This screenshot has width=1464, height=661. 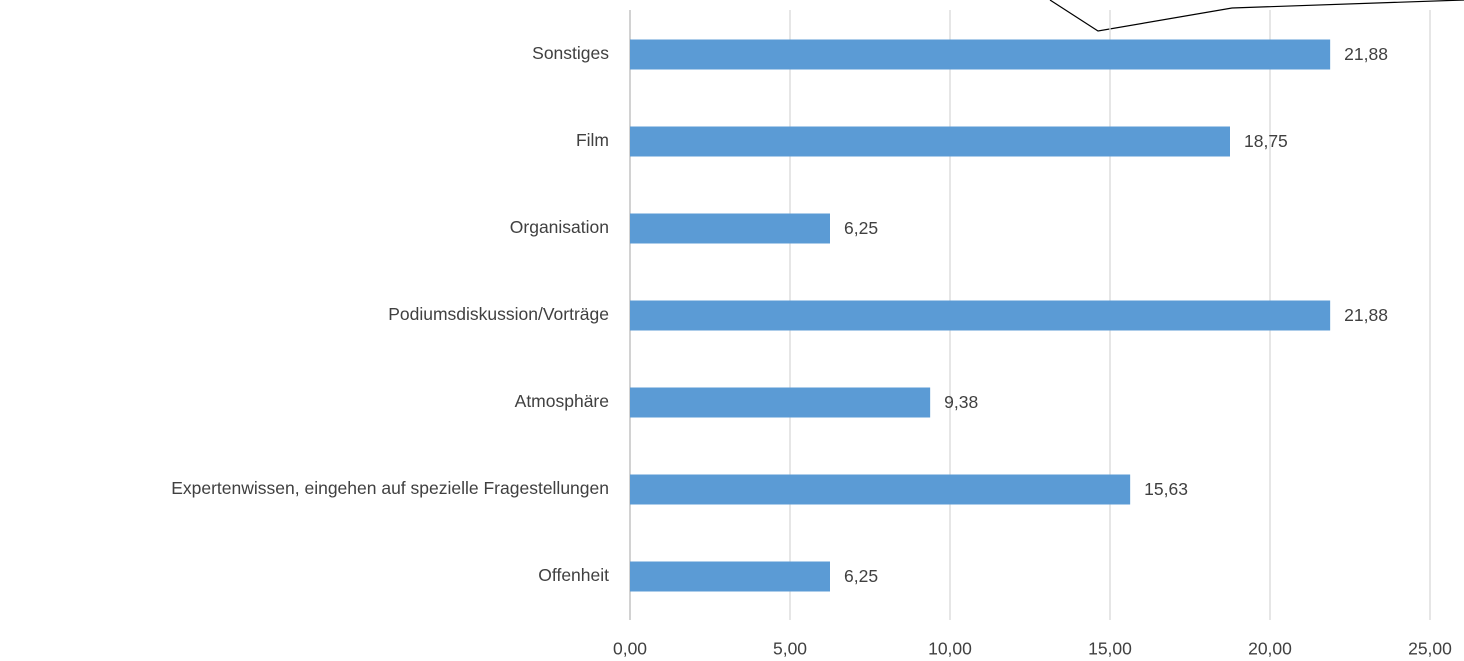 I want to click on x-tick-label: 0,00, so click(x=630, y=649).